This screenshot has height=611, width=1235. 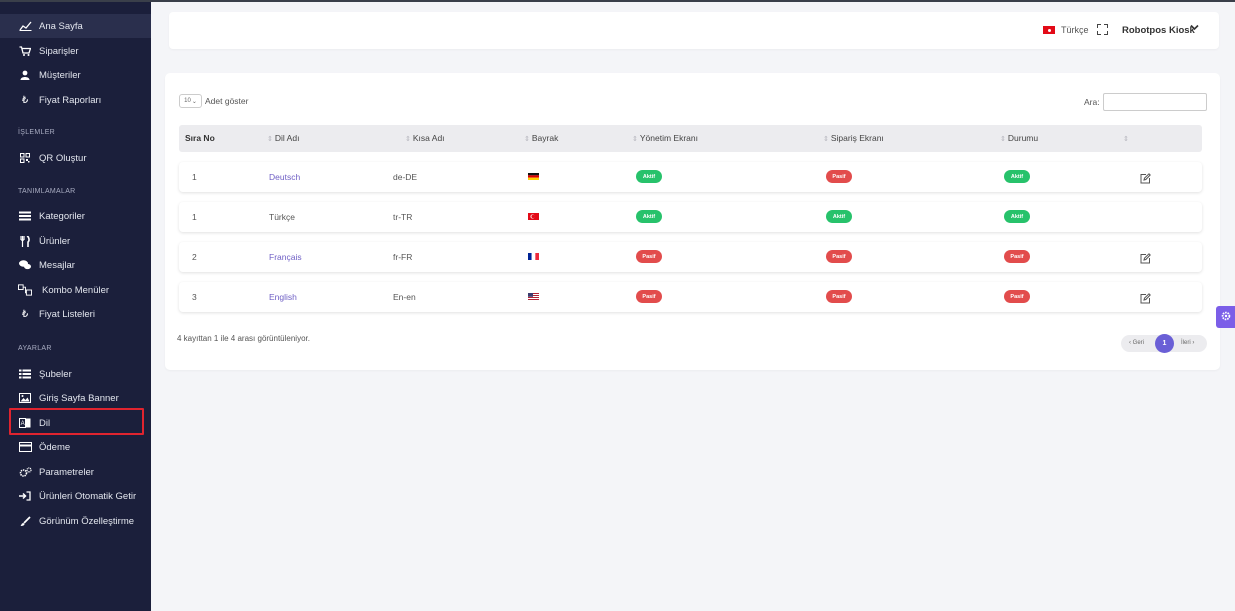 I want to click on sidebar-item-fiyat-raporlari: ₺ Fiyat Raporları, so click(x=75, y=100).